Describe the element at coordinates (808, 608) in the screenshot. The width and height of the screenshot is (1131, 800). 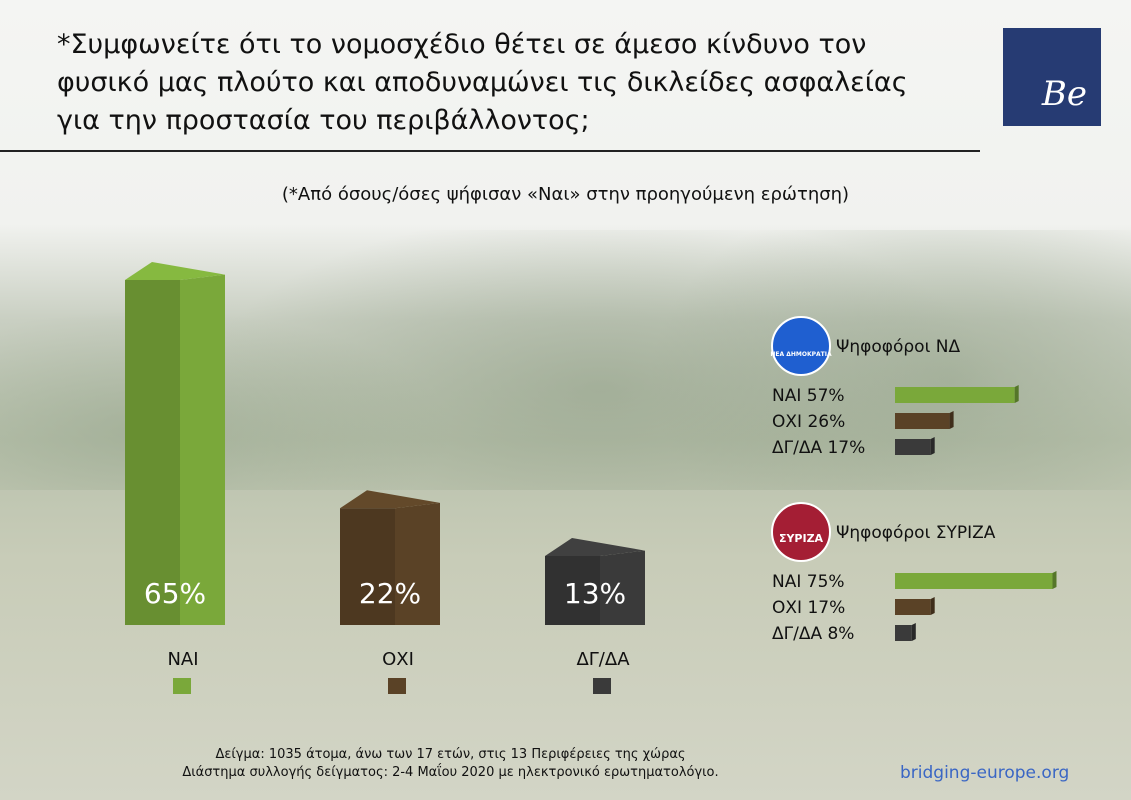
I see `bar-label: ΟΧΙ 17%` at that location.